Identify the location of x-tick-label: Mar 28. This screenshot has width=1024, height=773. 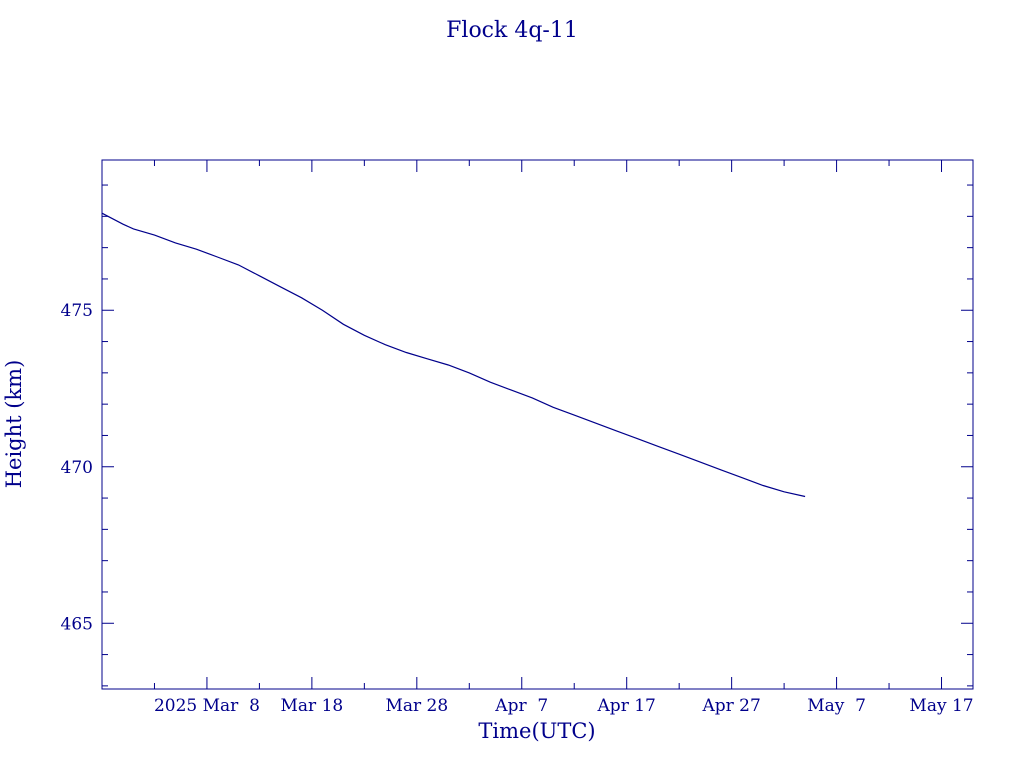
(416, 706).